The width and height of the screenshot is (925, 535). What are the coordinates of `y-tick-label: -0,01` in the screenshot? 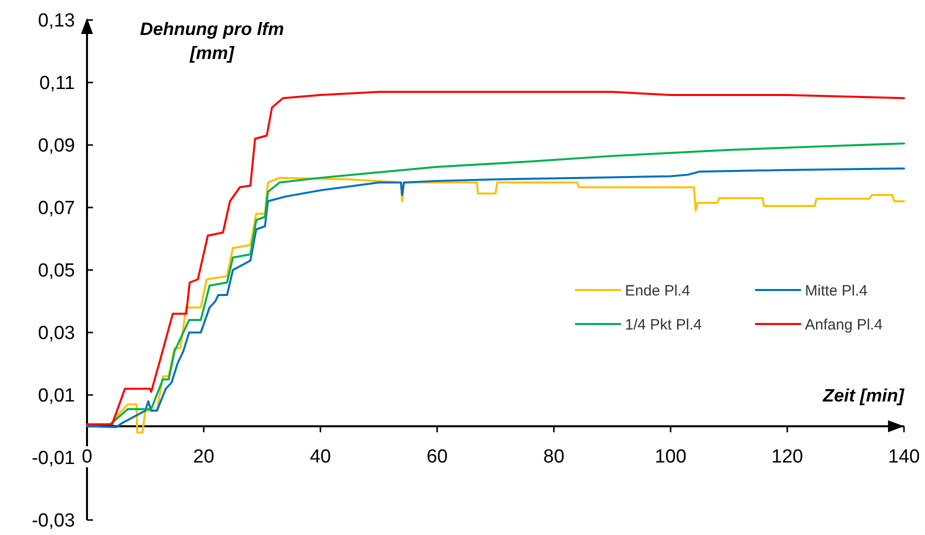 It's located at (53, 459).